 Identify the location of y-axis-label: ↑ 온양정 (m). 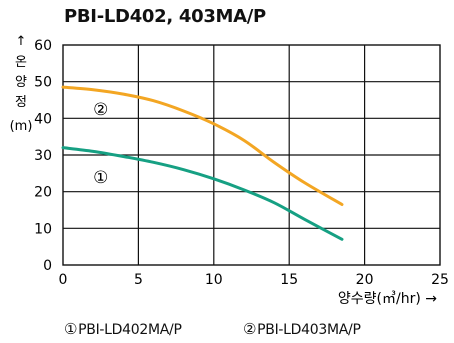
(21, 84).